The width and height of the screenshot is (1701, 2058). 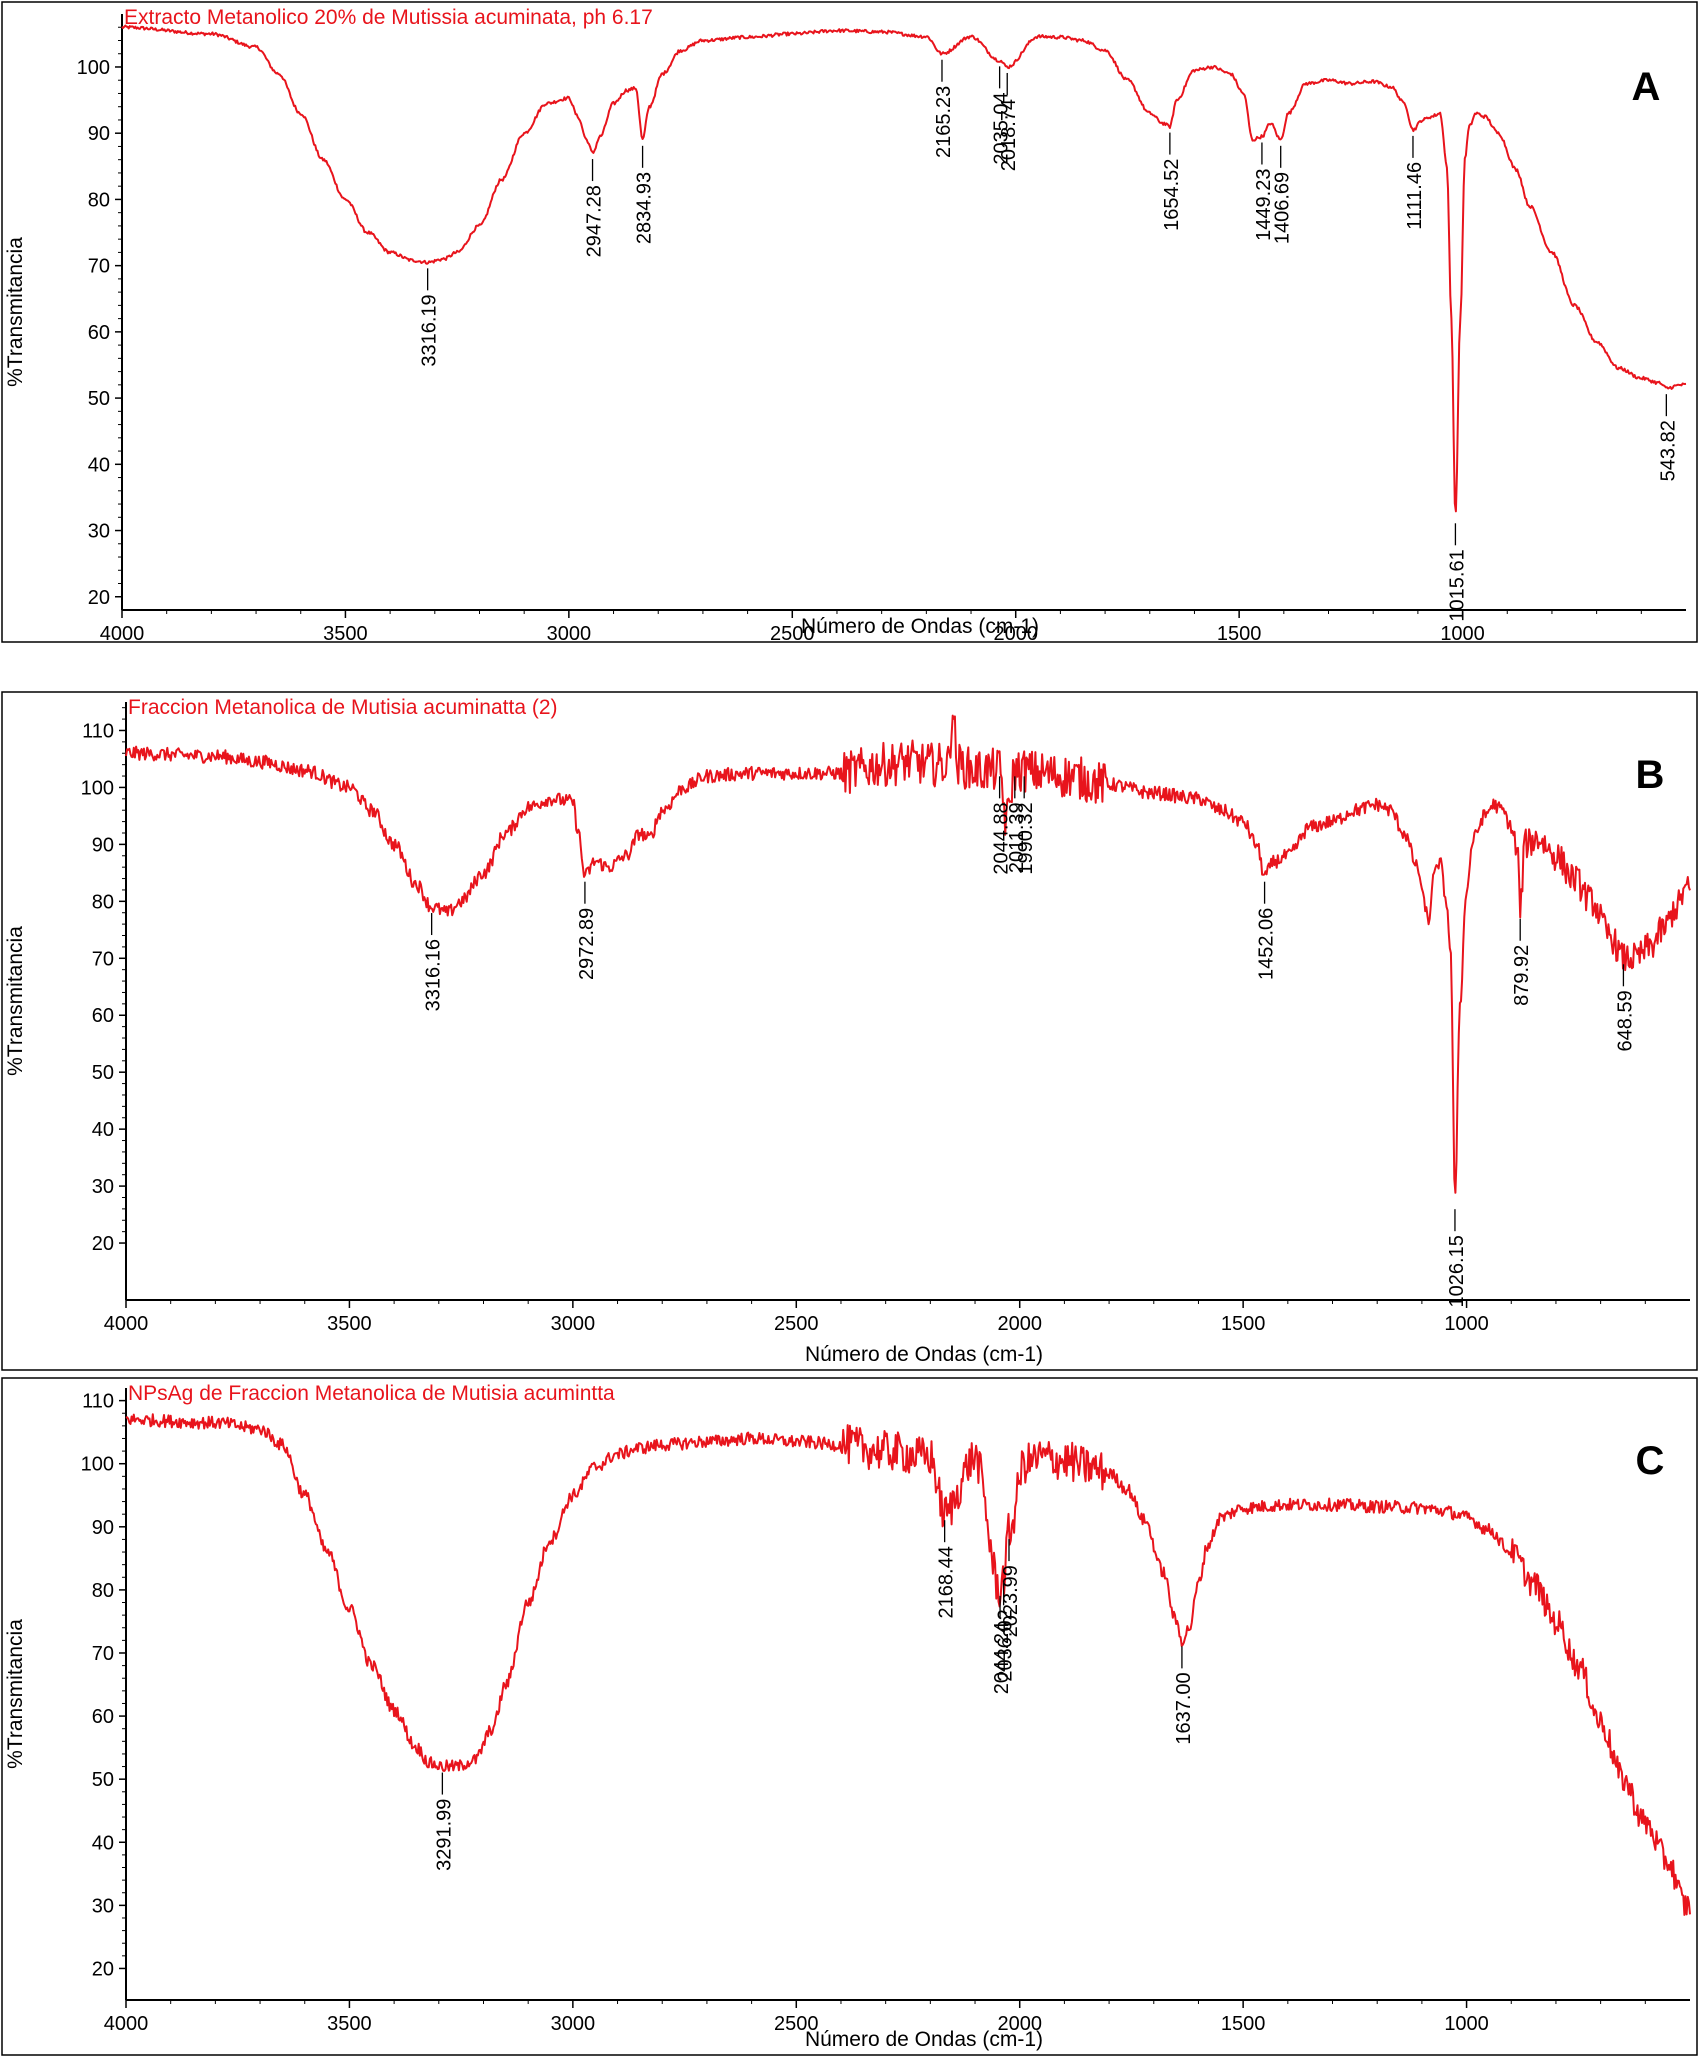 What do you see at coordinates (645, 208) in the screenshot?
I see `peak-label: 2834.93` at bounding box center [645, 208].